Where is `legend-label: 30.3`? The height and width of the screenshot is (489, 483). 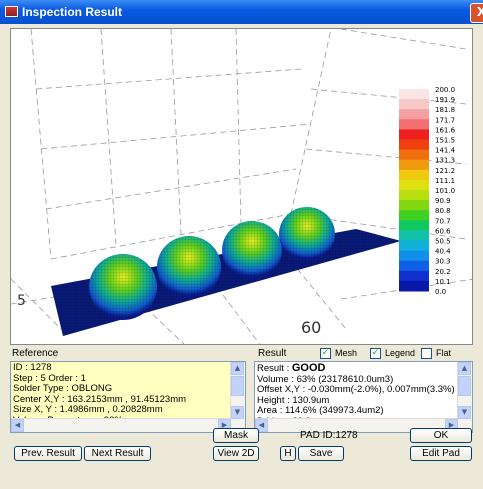
legend-label: 30.3 is located at coordinates (443, 262).